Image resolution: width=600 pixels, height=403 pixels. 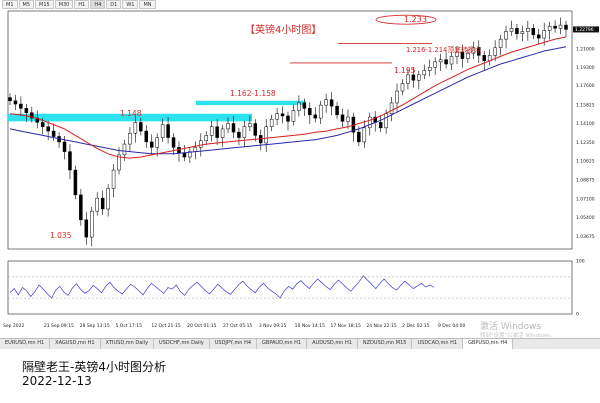 I want to click on oscillator-line, so click(x=222, y=287).